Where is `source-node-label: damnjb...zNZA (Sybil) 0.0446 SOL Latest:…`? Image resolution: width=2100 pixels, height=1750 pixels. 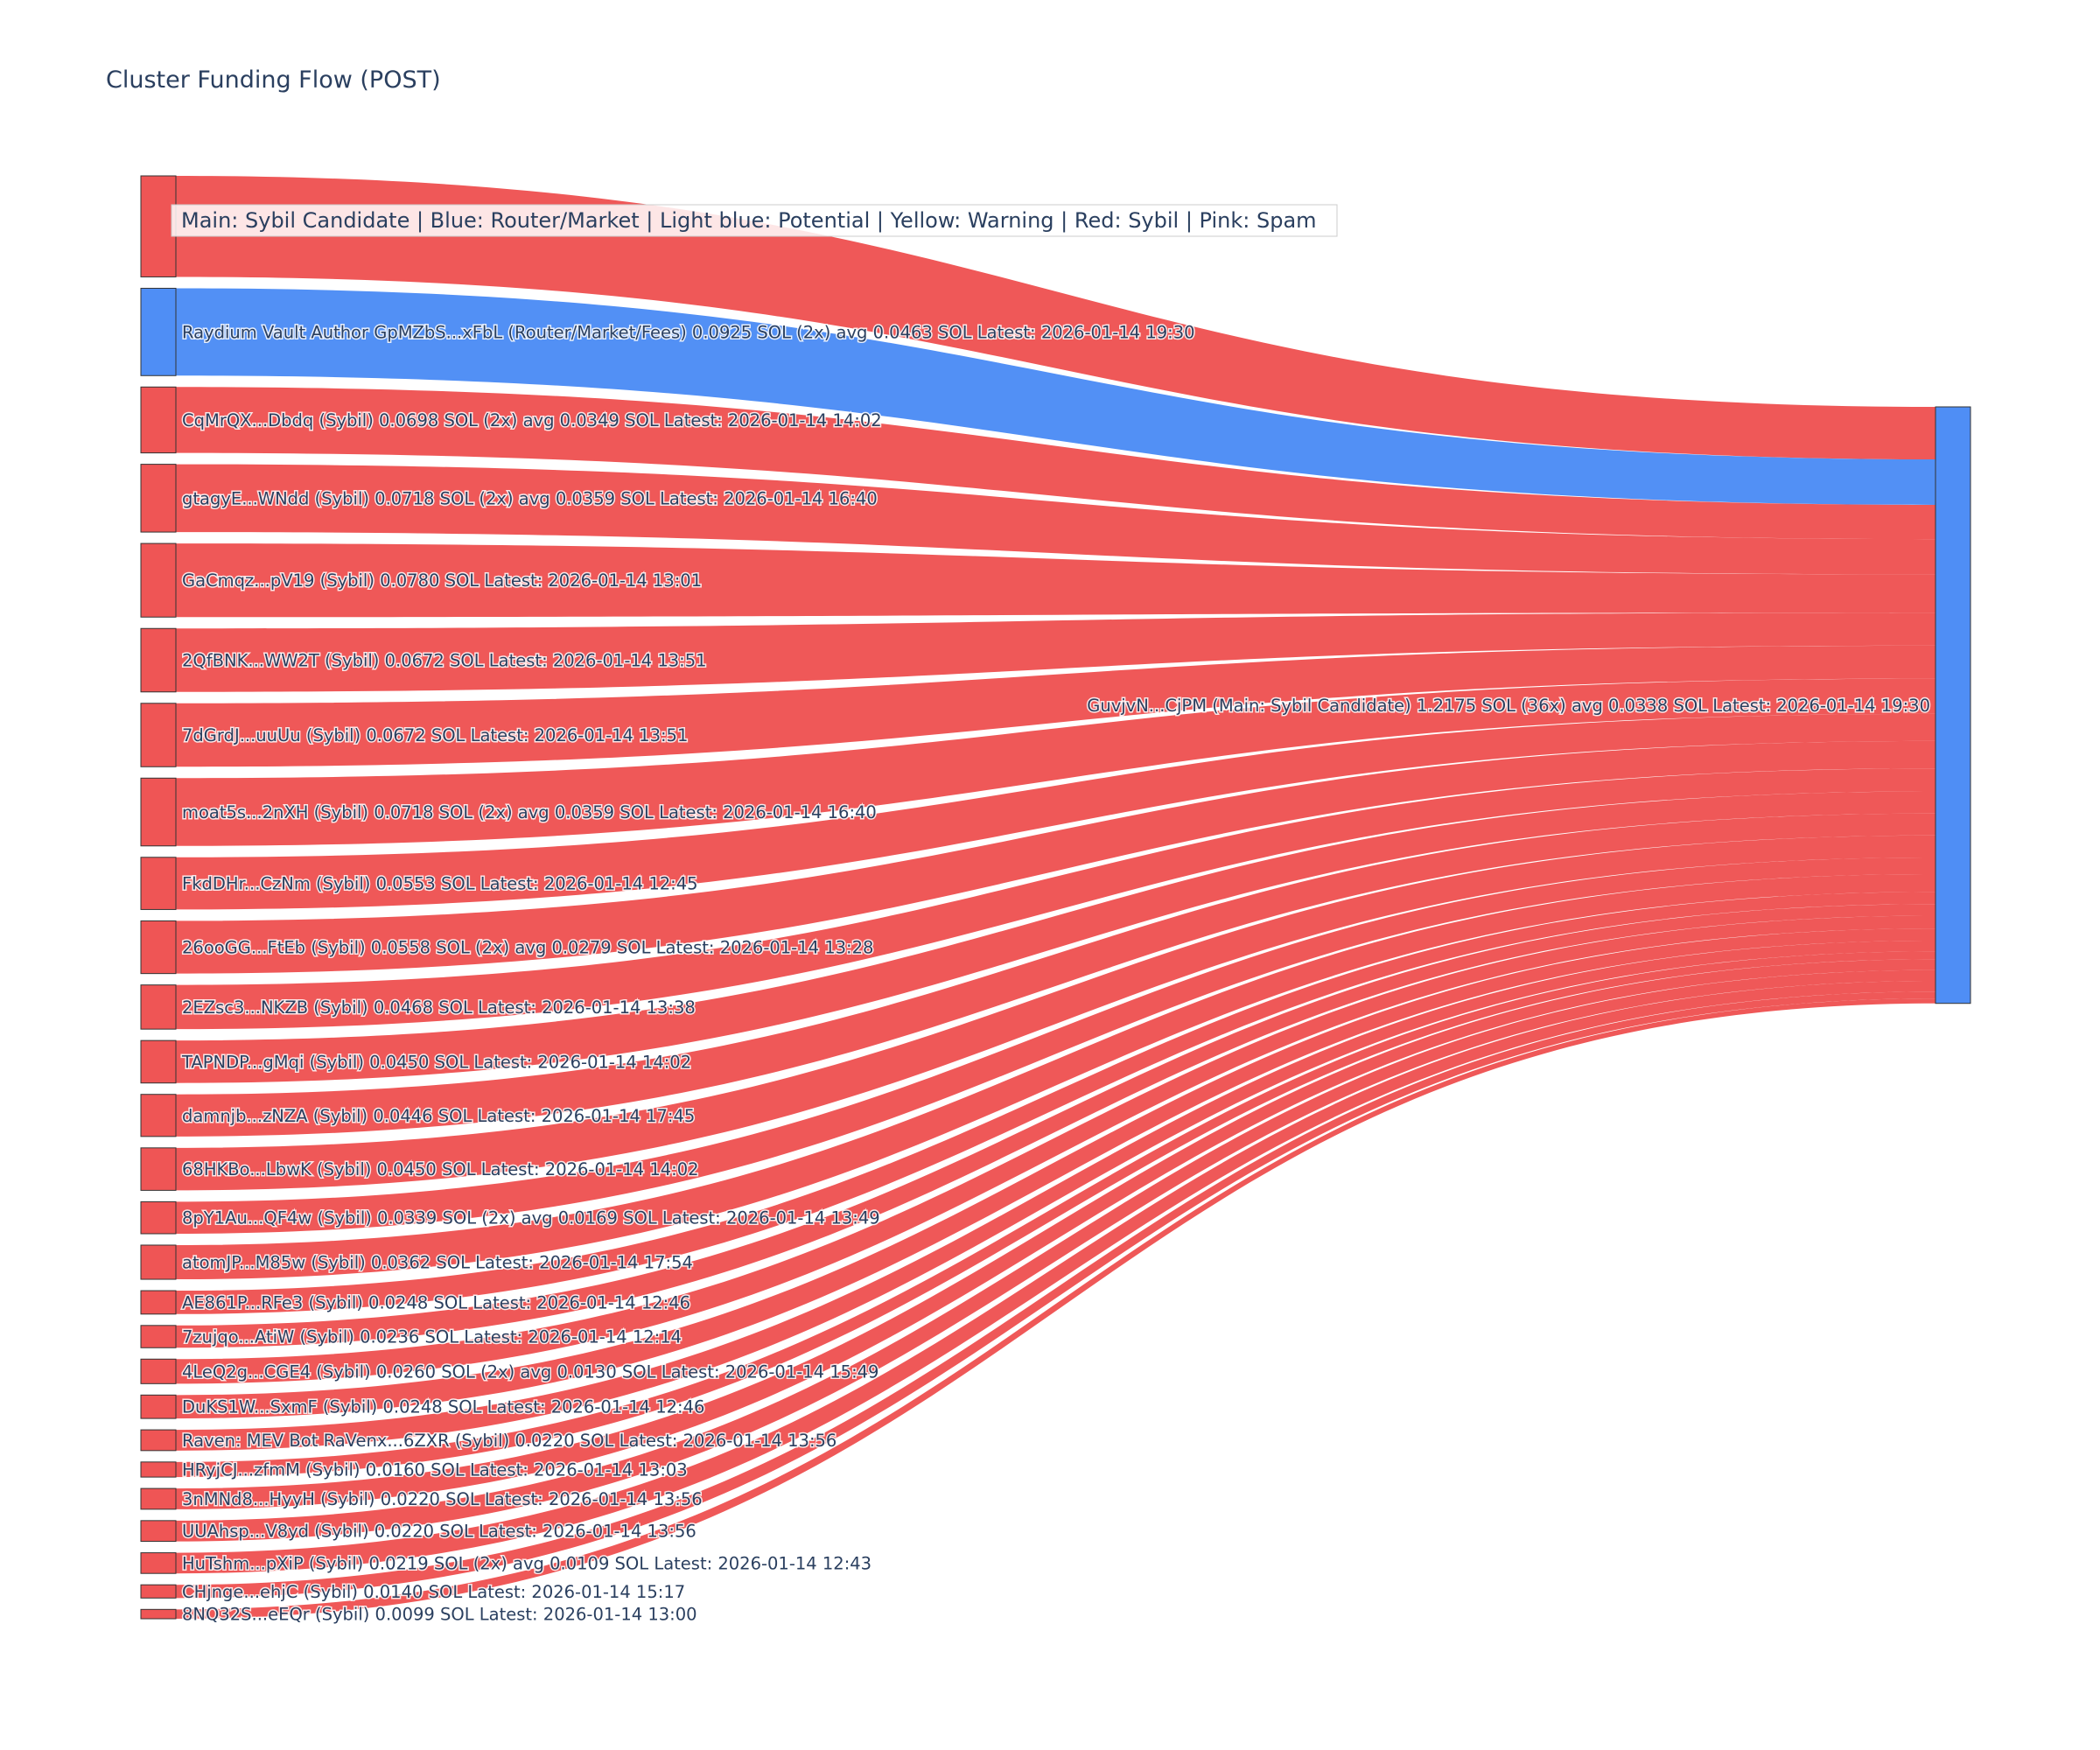
source-node-label: damnjb...zNZA (Sybil) 0.0446 SOL Latest:… is located at coordinates (438, 1116).